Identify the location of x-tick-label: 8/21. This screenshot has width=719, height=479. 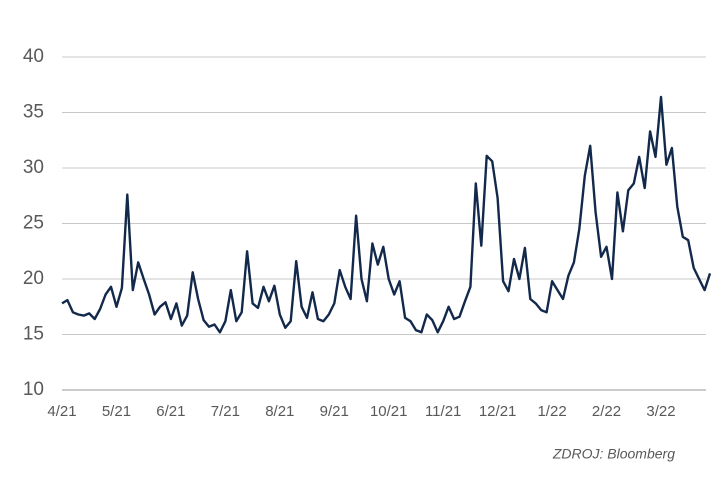
(279, 411).